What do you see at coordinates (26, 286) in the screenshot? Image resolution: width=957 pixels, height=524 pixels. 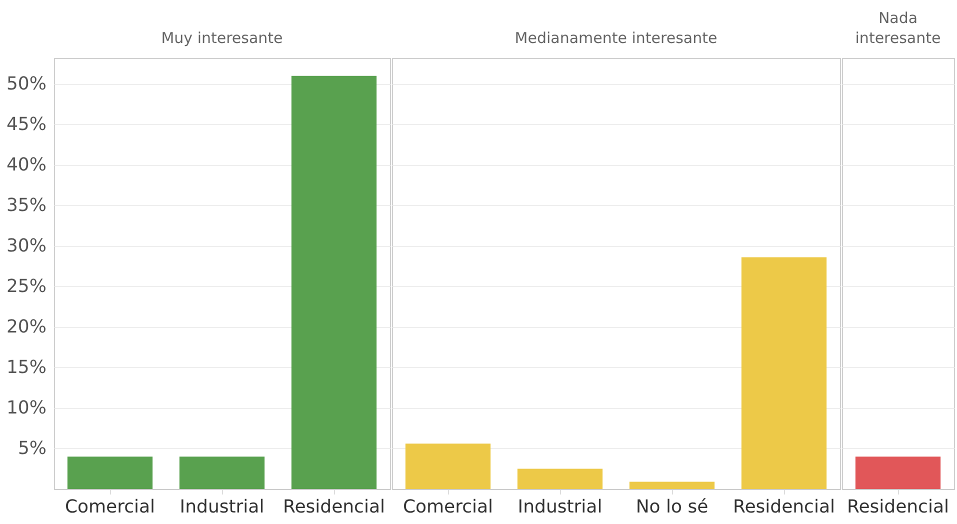 I see `y-tick-label: 25%` at bounding box center [26, 286].